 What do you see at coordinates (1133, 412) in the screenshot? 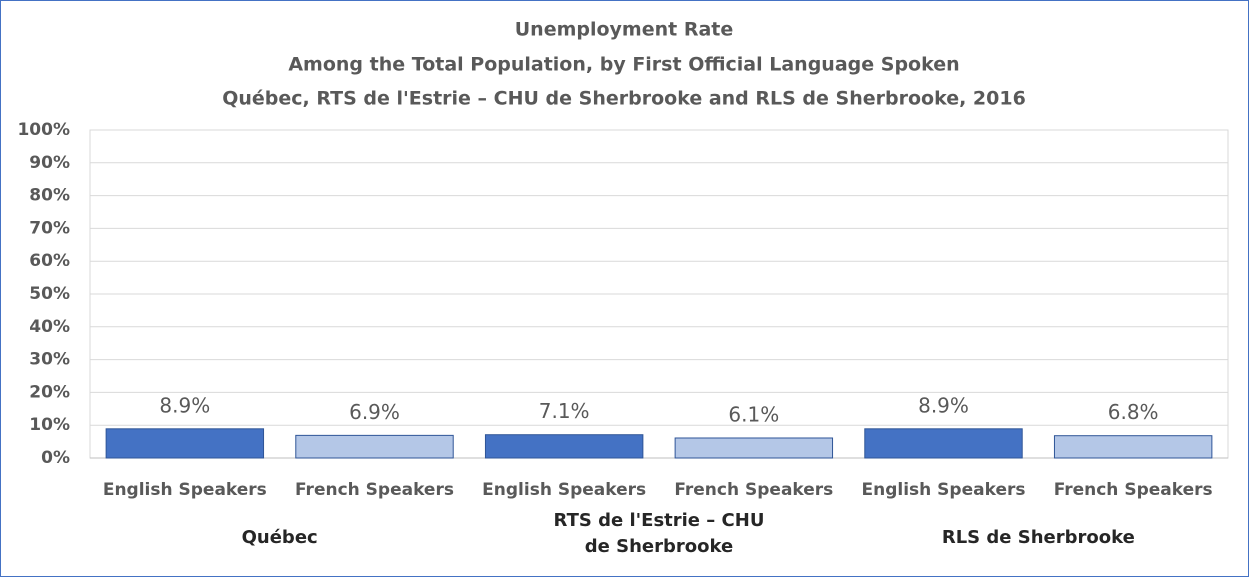
I see `value-label: 6.8%` at bounding box center [1133, 412].